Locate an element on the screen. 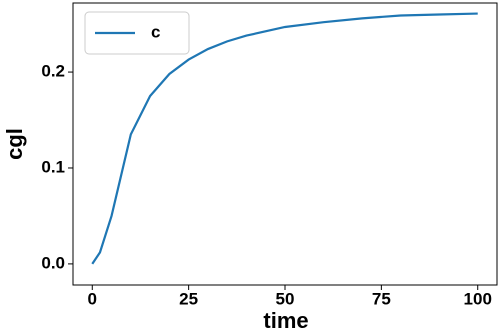  x-tick-label: 25 is located at coordinates (188, 298).